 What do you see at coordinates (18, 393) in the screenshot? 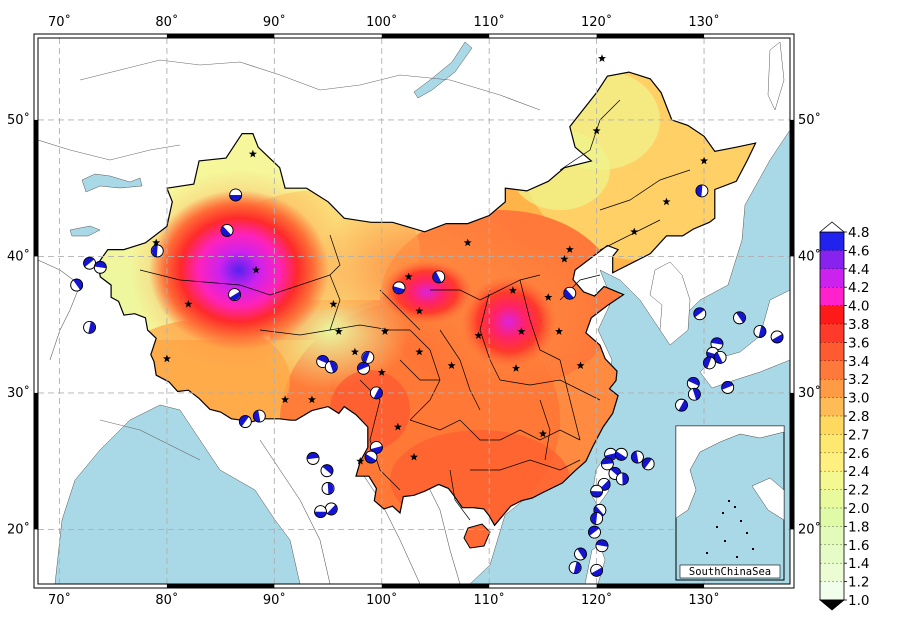
I see `lat-label-left: 30˚` at bounding box center [18, 393].